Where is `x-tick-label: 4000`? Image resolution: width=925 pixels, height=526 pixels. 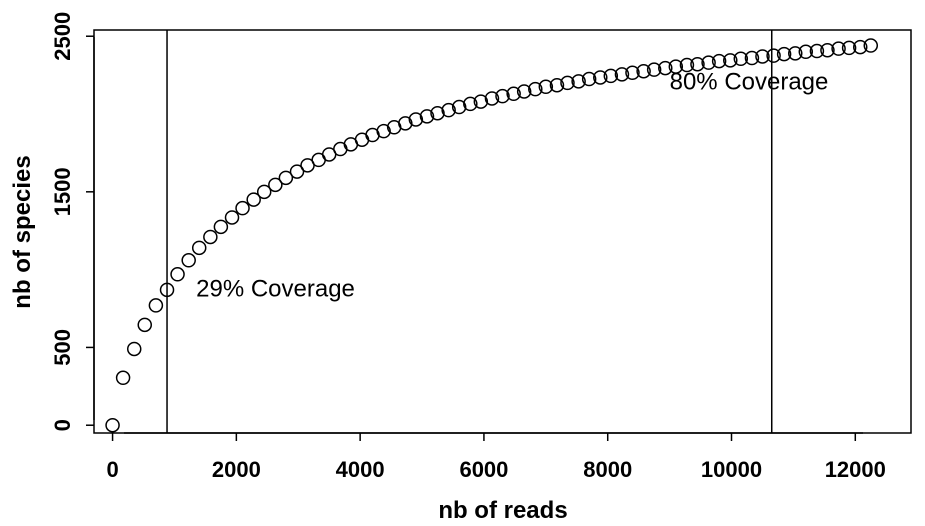 x-tick-label: 4000 is located at coordinates (360, 469).